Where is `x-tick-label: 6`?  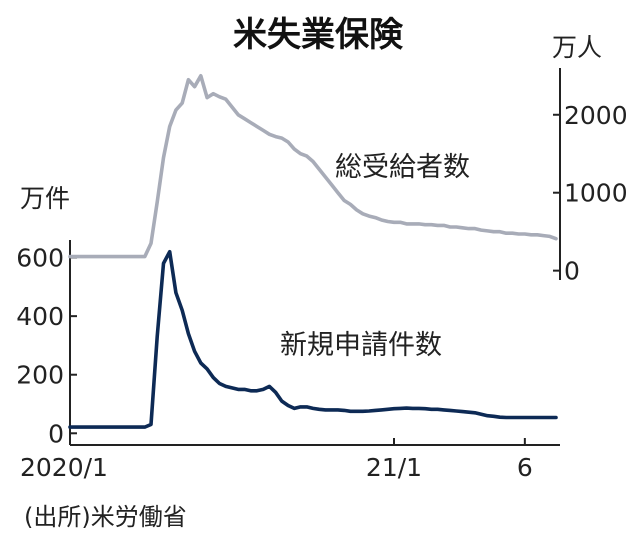 x-tick-label: 6 is located at coordinates (525, 467).